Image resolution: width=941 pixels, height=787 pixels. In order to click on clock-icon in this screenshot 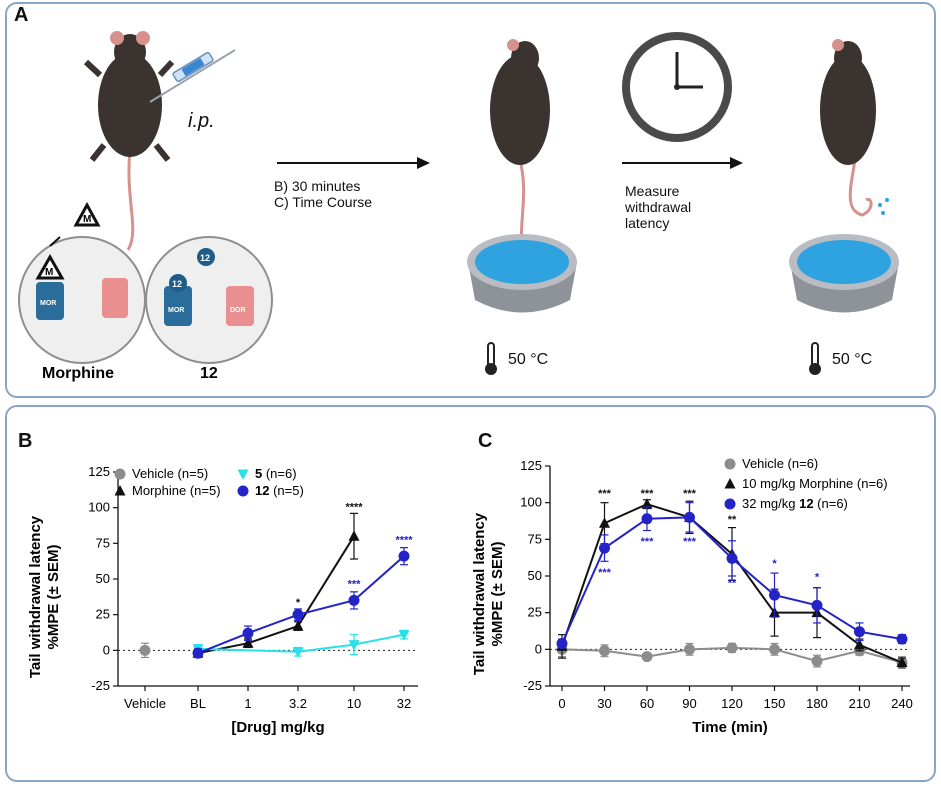, I will do `click(677, 87)`.